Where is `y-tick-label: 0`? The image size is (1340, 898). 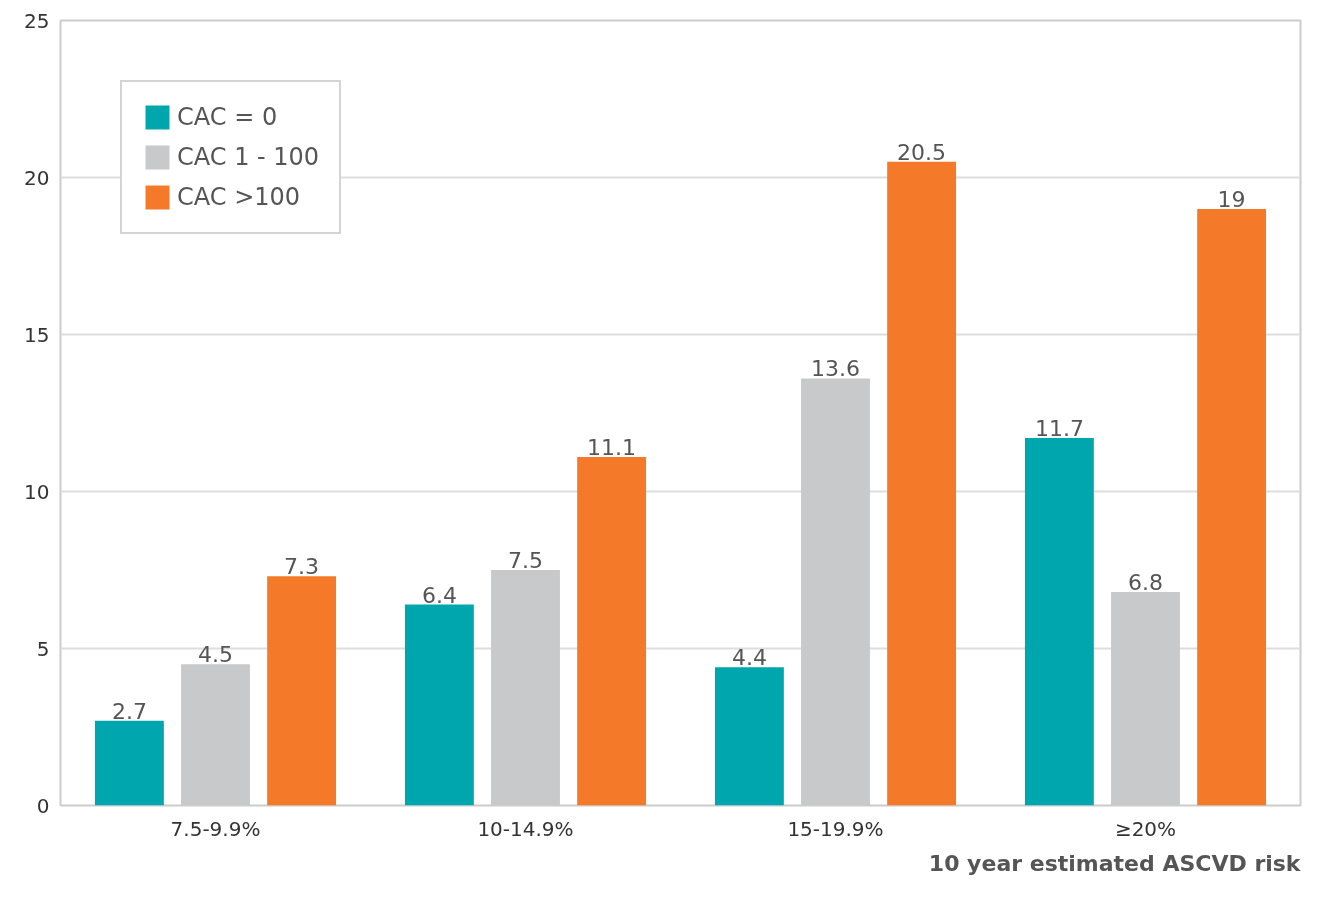
y-tick-label: 0 is located at coordinates (43, 805).